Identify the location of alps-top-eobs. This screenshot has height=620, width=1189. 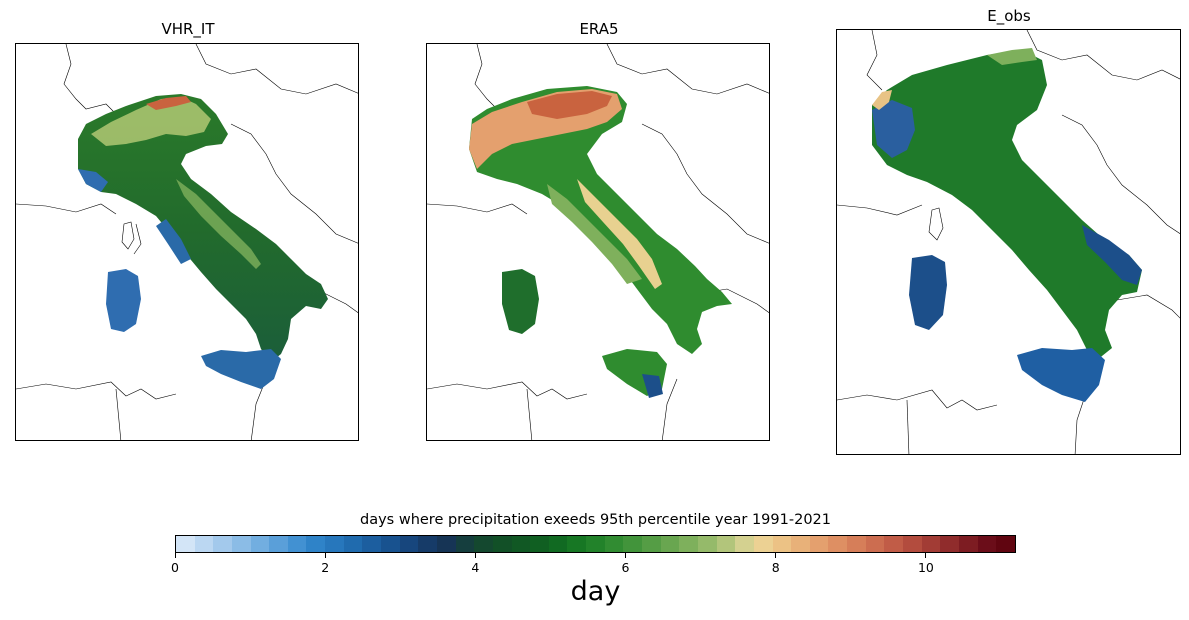
(1012, 56).